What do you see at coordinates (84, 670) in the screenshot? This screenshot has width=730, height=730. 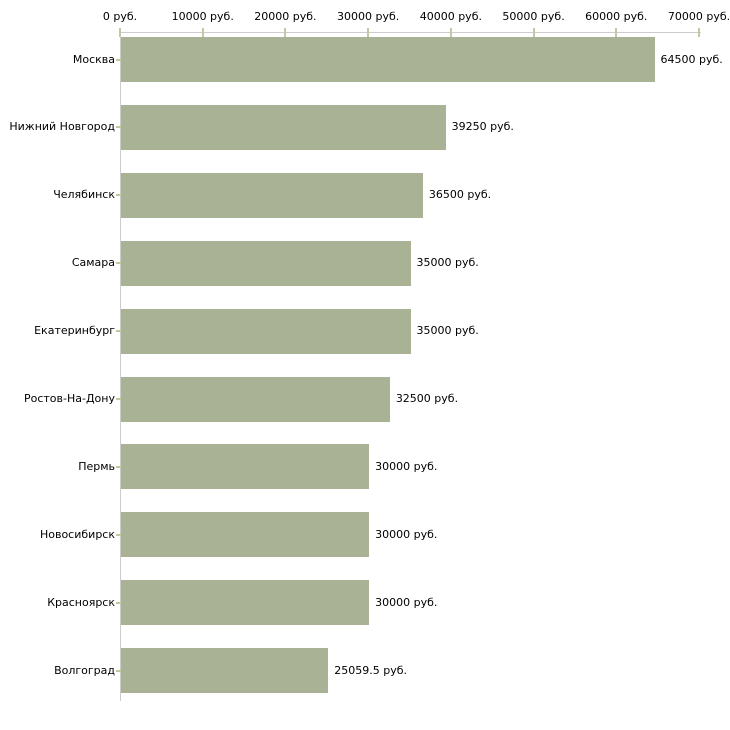 I see `category-label: Волгоград` at bounding box center [84, 670].